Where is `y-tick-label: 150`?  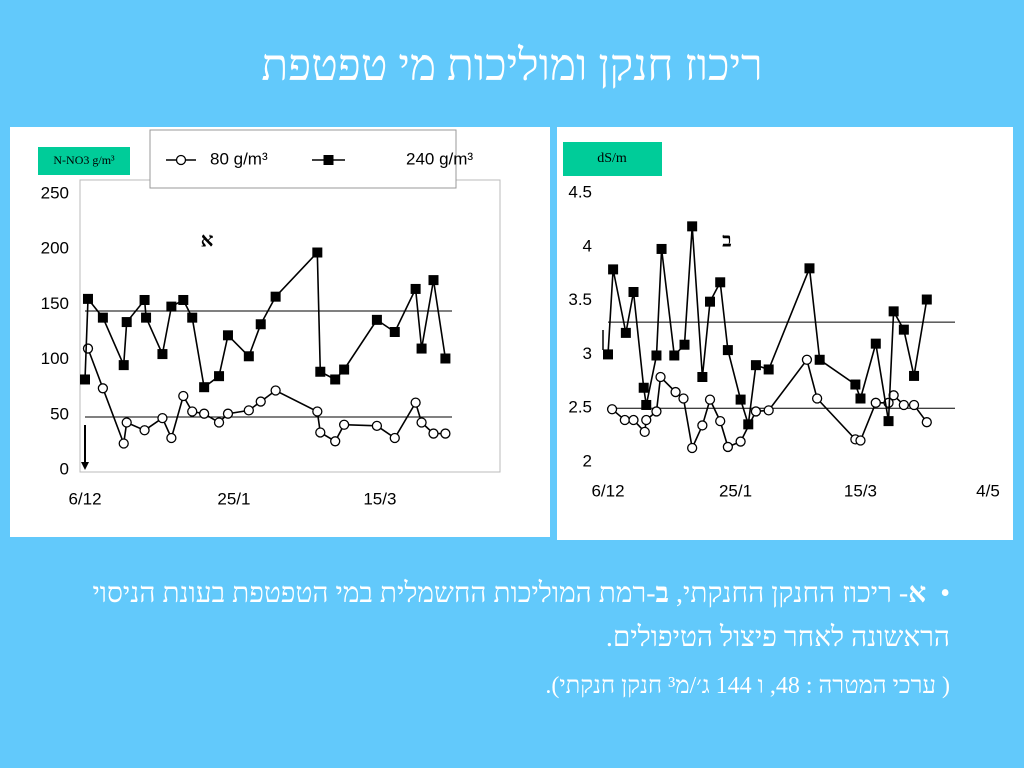 y-tick-label: 150 is located at coordinates (55, 303).